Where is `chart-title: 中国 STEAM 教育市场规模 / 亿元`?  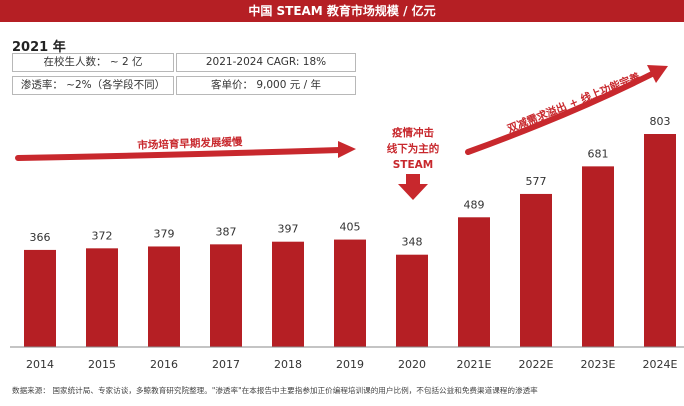 chart-title: 中国 STEAM 教育市场规模 / 亿元 is located at coordinates (342, 11).